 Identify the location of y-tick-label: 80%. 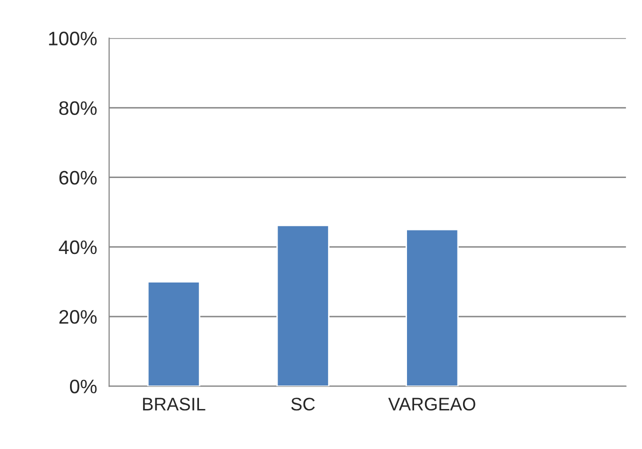
(78, 108).